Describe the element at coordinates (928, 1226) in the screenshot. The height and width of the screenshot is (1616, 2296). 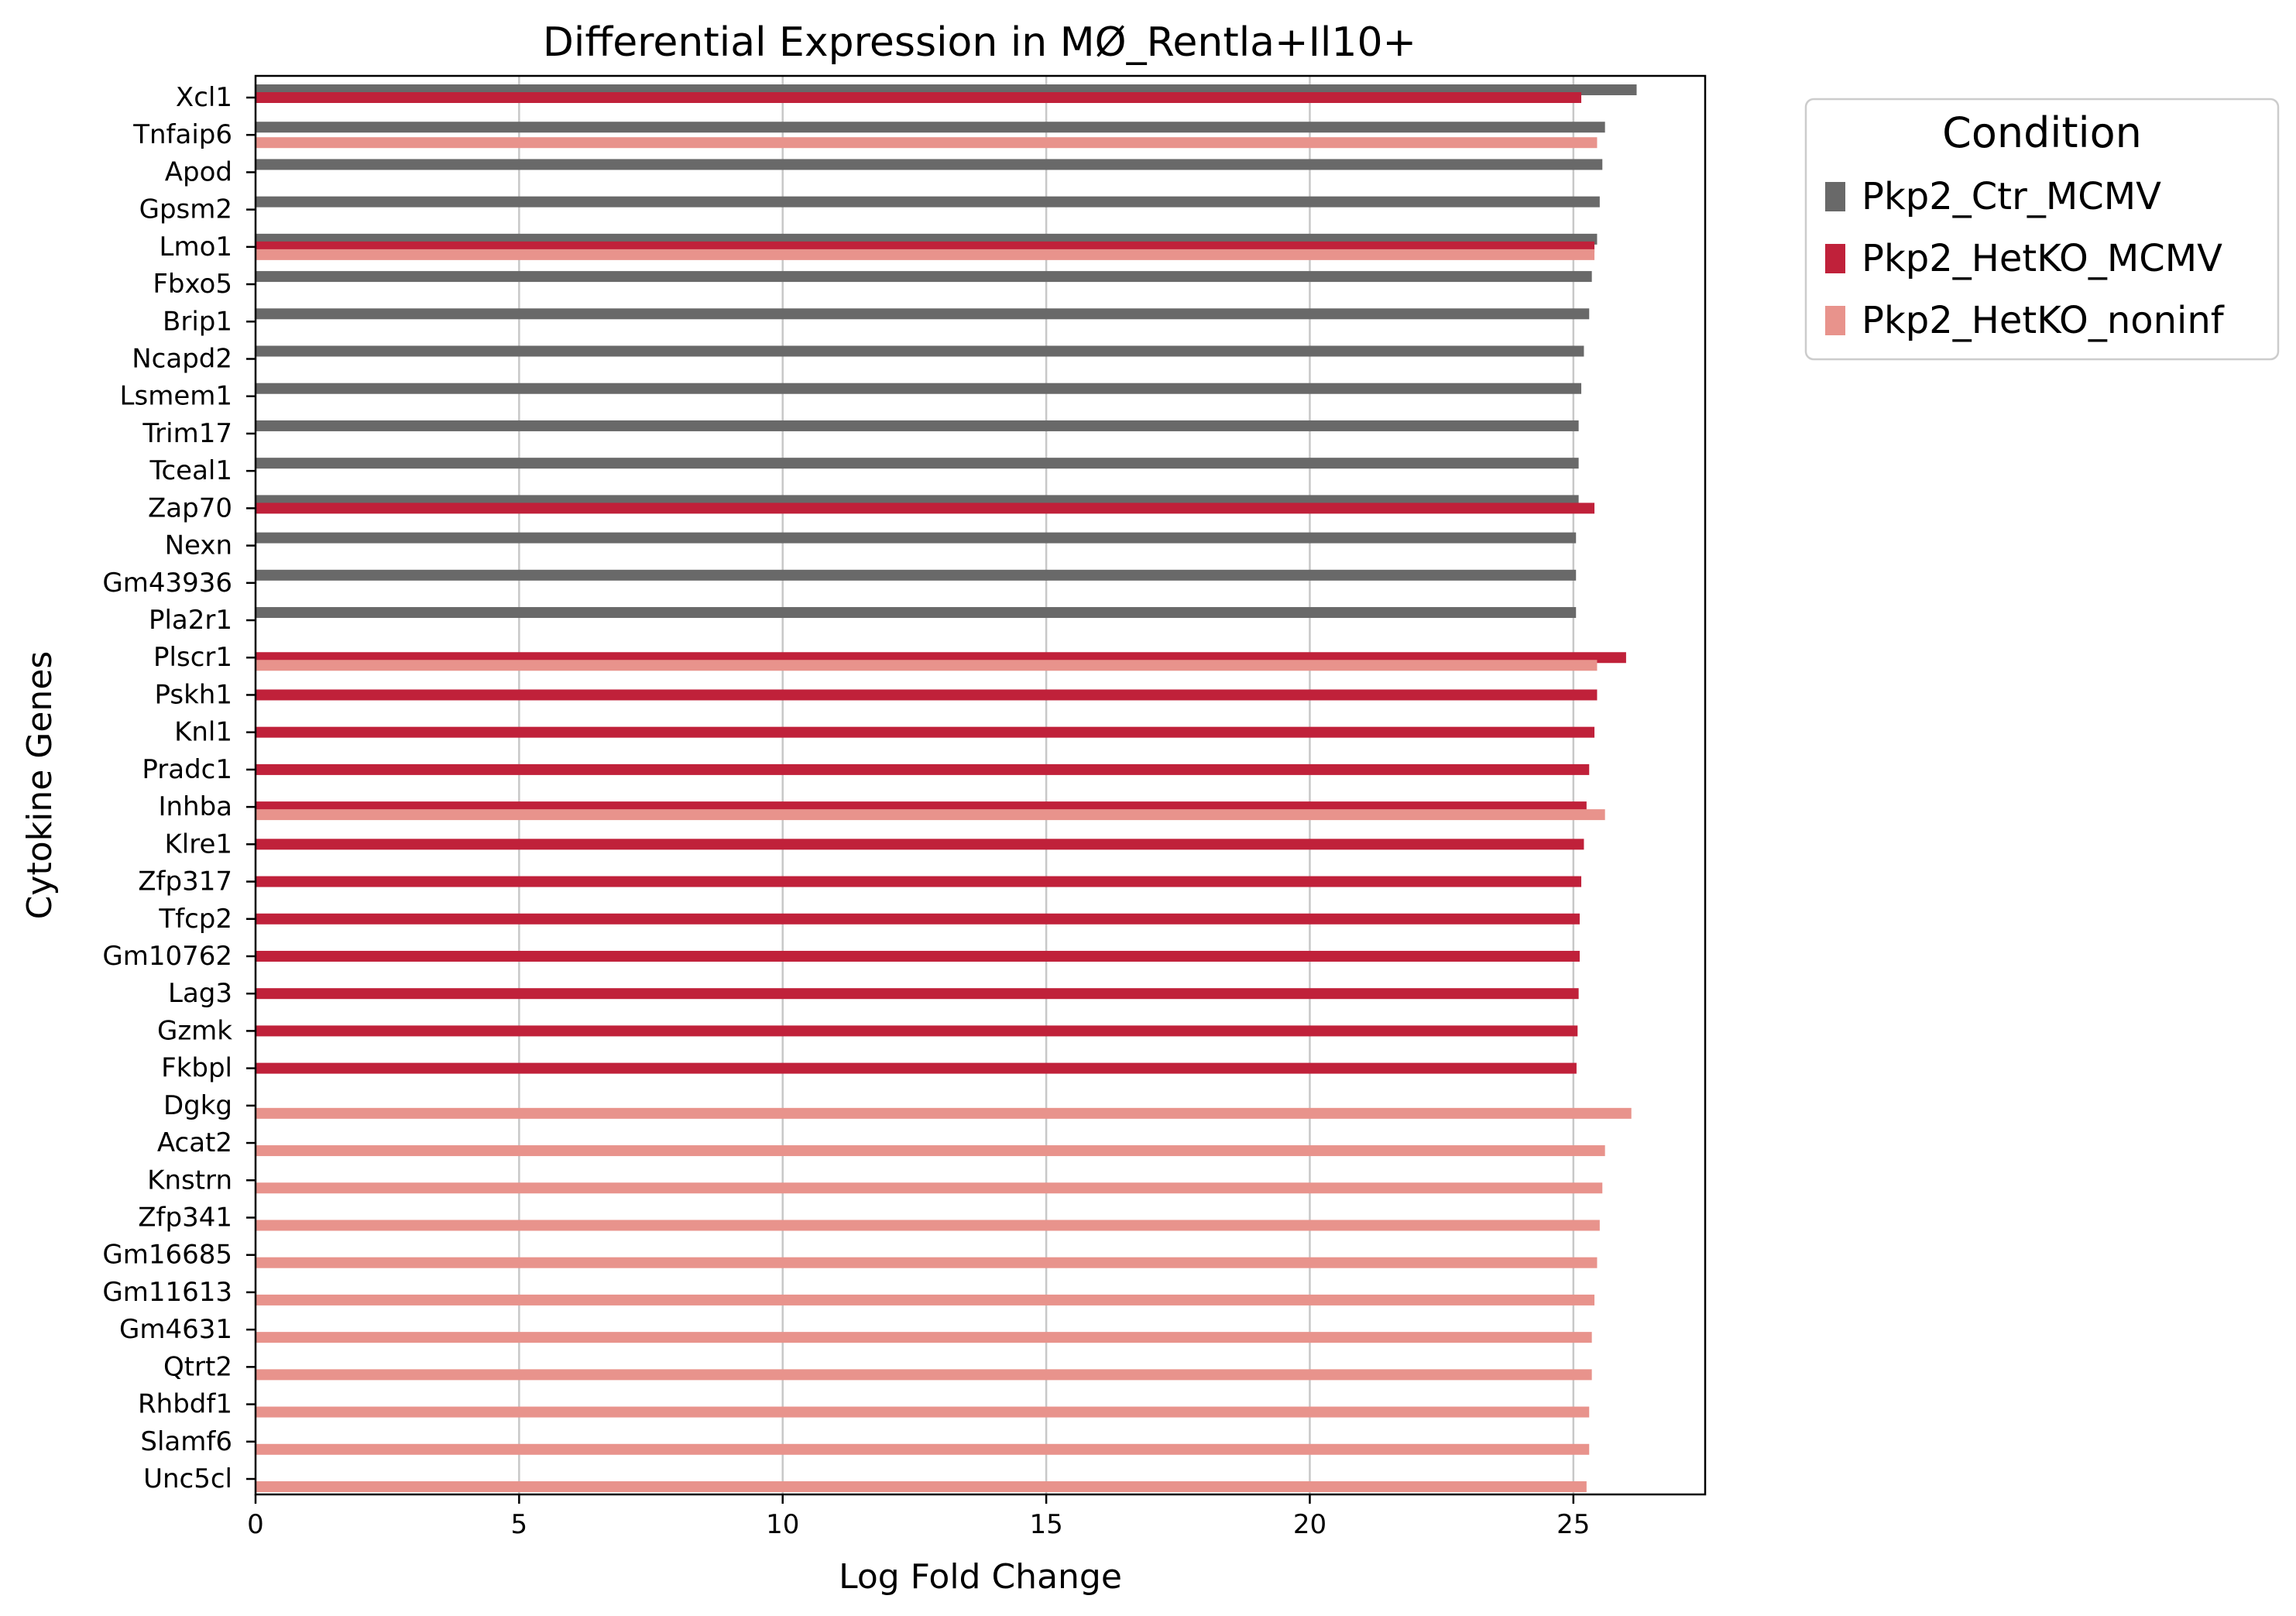
I see `bar-pkp2-hetko-noninf-zfp341` at that location.